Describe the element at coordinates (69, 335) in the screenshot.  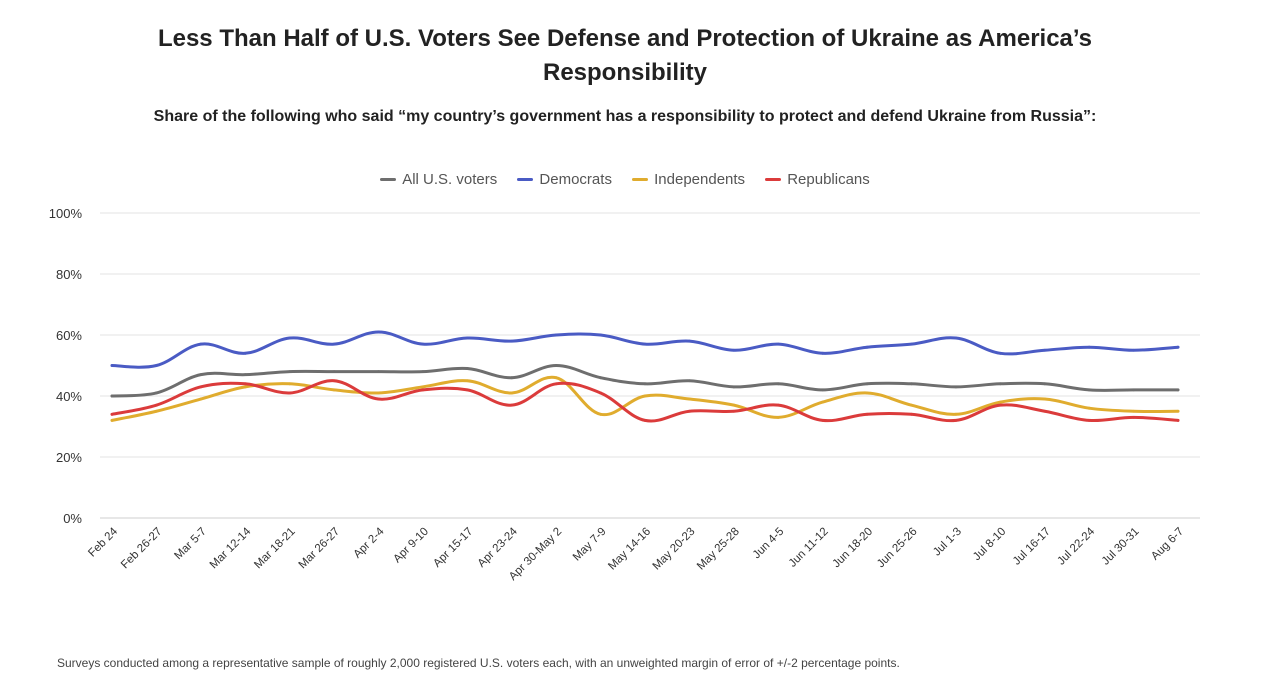
I see `y-tick-label: 60%` at that location.